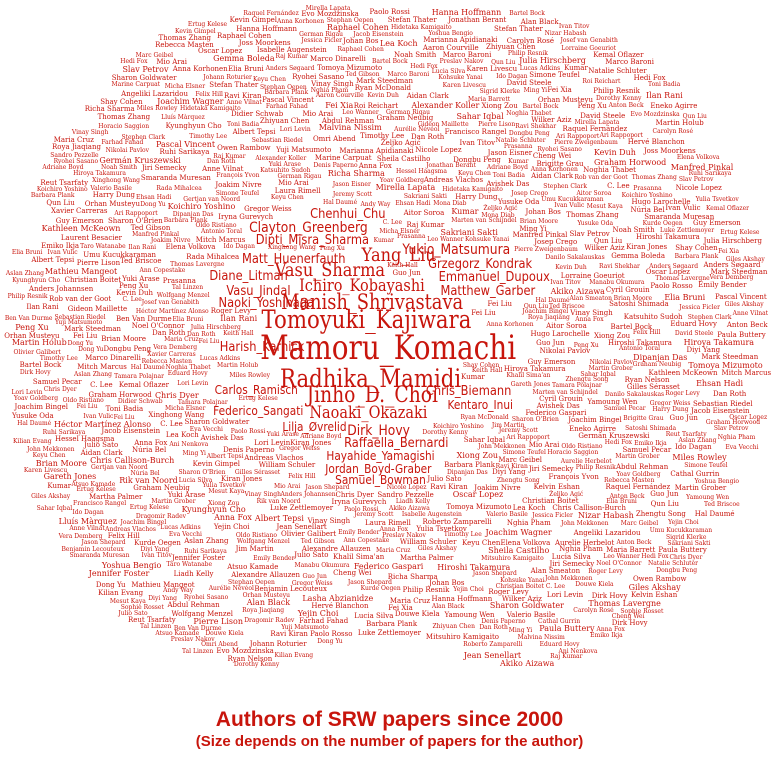  Describe the element at coordinates (699, 457) in the screenshot. I see `author-name: Miles Rowley` at that location.